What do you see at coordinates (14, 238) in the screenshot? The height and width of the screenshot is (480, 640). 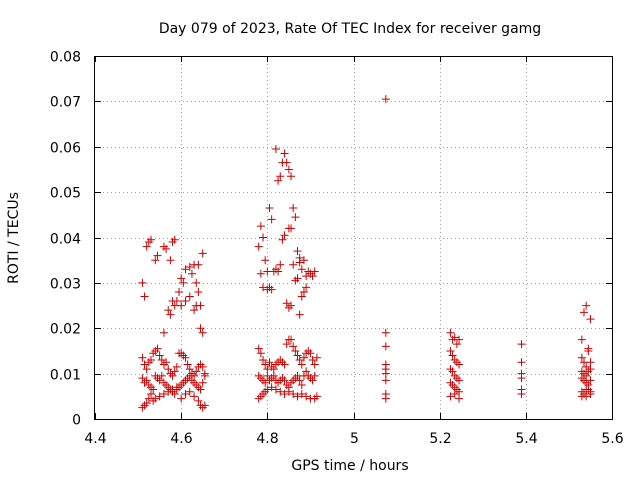 I see `y-axis-label: ROTI / TECUs` at bounding box center [14, 238].